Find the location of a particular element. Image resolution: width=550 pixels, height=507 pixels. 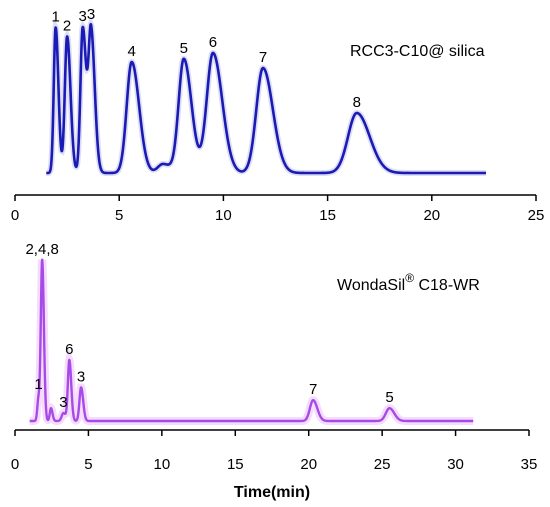

bottom-title-sup: ® is located at coordinates (409, 278).